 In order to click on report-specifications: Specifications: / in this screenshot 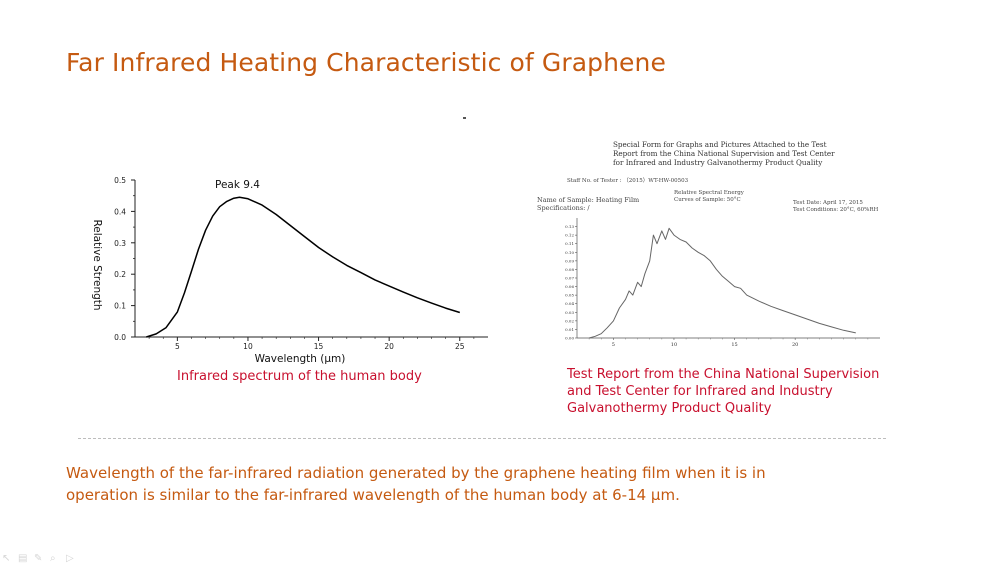, I will do `click(563, 208)`.